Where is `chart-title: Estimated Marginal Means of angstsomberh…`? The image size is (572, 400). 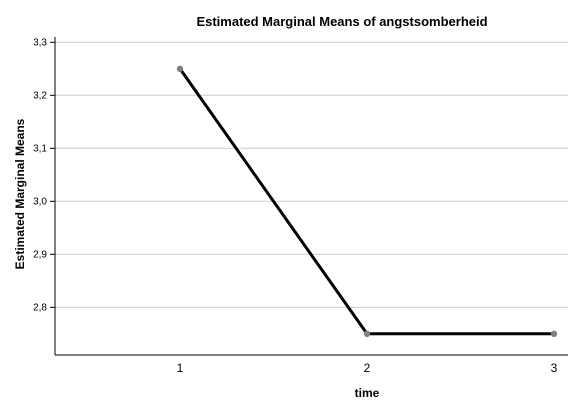
chart-title: Estimated Marginal Means of angstsomberh… is located at coordinates (341, 21).